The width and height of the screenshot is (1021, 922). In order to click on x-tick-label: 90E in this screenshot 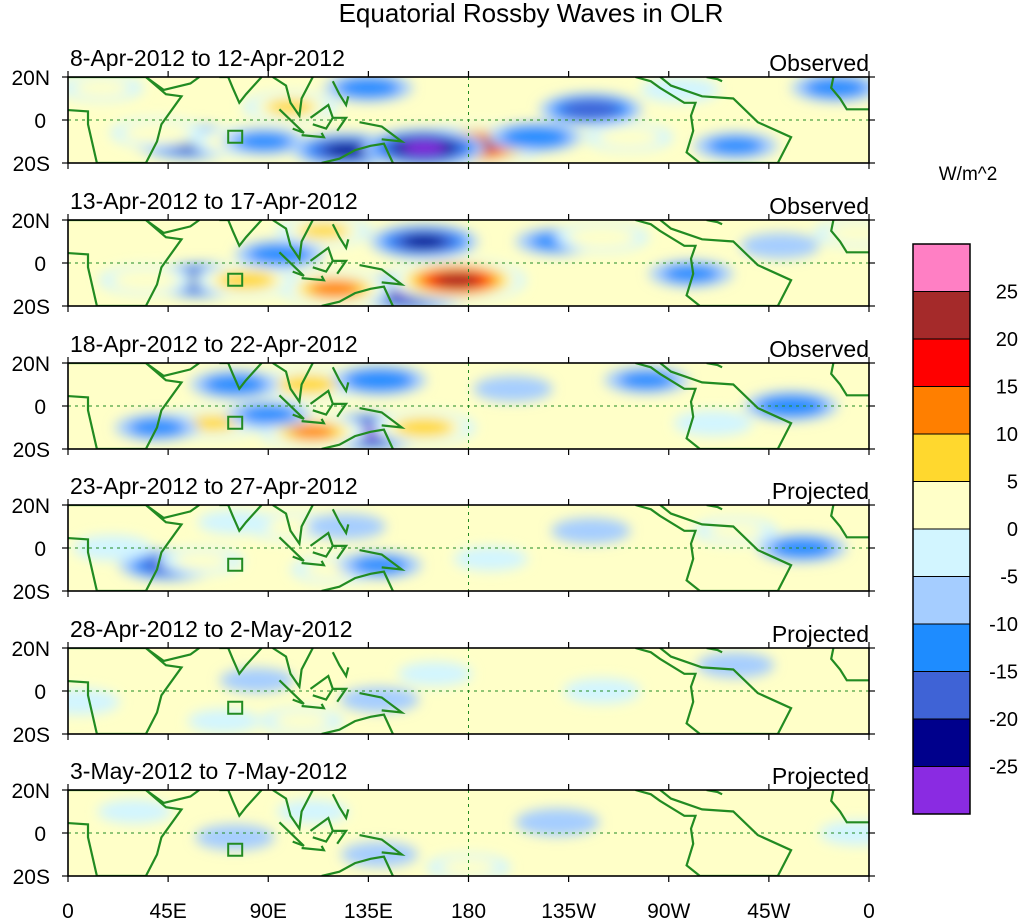, I will do `click(268, 911)`.